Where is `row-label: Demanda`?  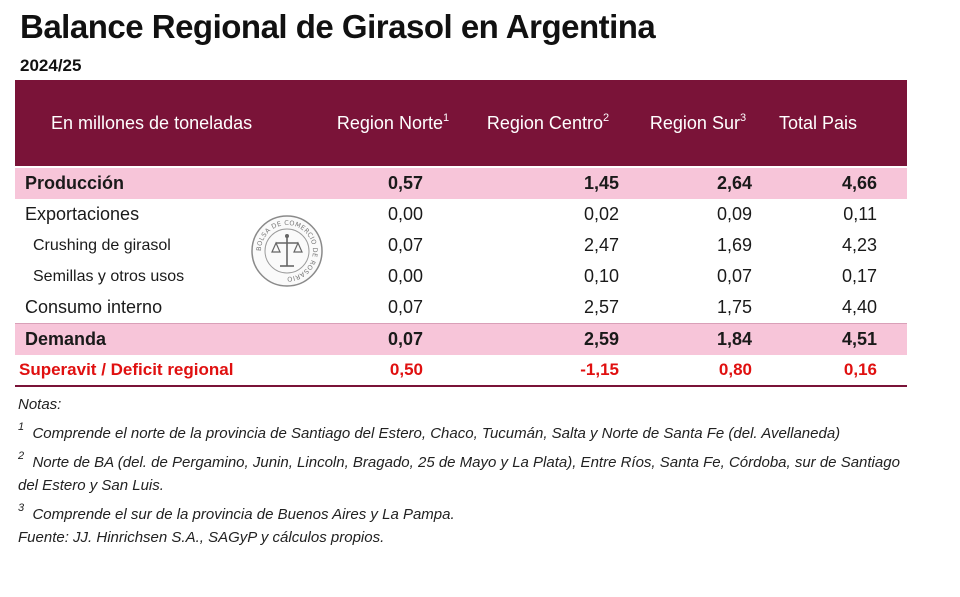
row-label: Demanda is located at coordinates (66, 339).